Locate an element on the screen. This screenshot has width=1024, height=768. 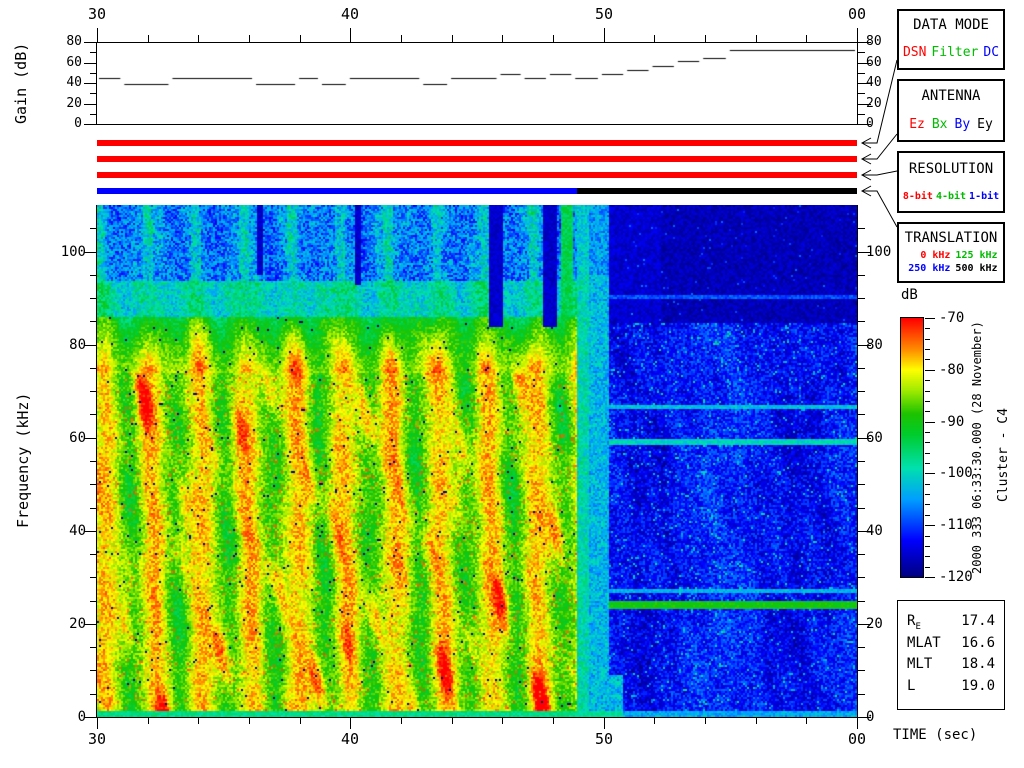
frequency-axis-label: Frequency (kHz) is located at coordinates (23, 460).